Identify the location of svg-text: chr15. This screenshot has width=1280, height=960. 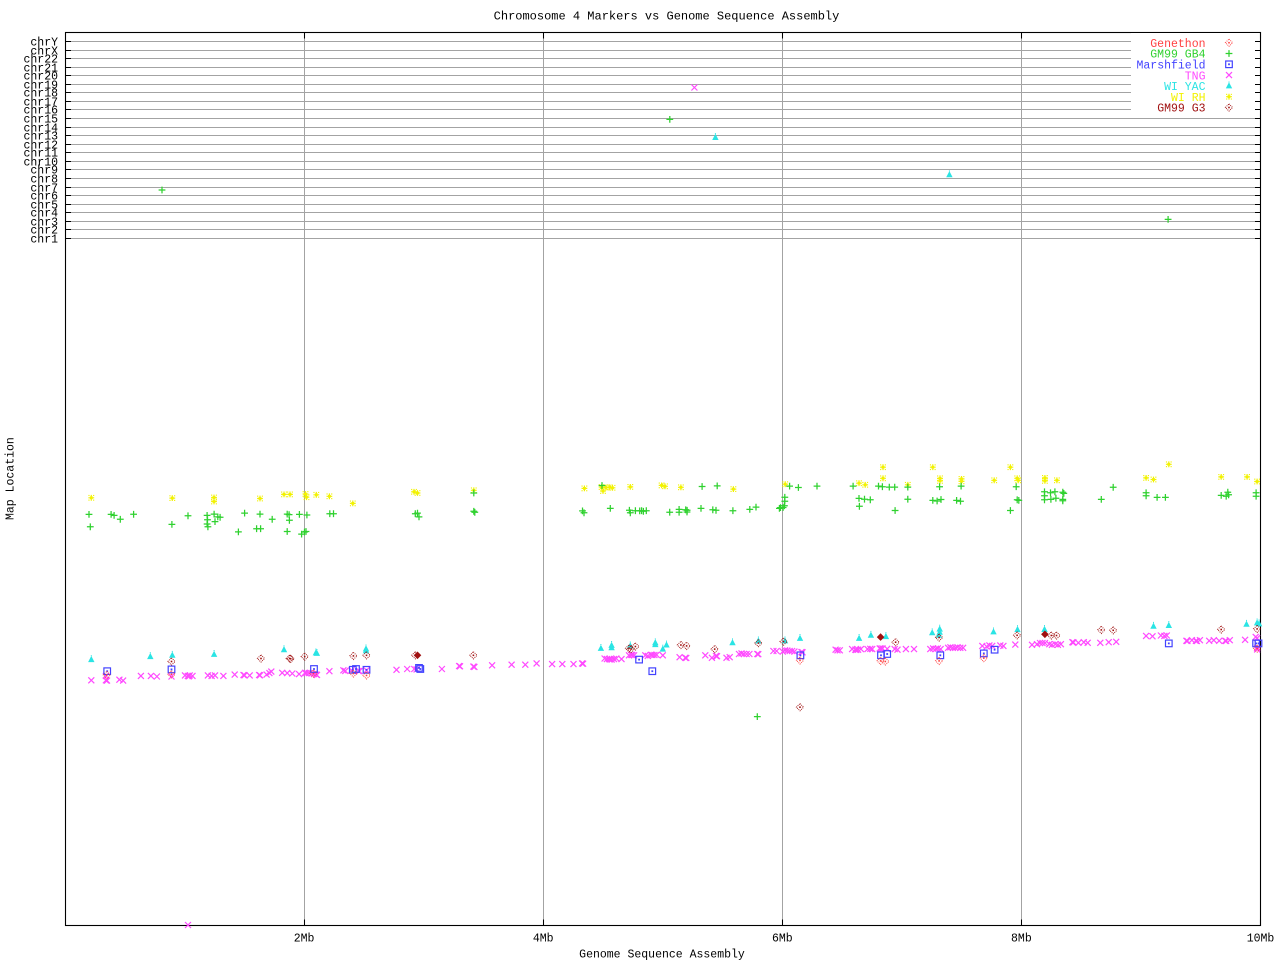
(40, 120).